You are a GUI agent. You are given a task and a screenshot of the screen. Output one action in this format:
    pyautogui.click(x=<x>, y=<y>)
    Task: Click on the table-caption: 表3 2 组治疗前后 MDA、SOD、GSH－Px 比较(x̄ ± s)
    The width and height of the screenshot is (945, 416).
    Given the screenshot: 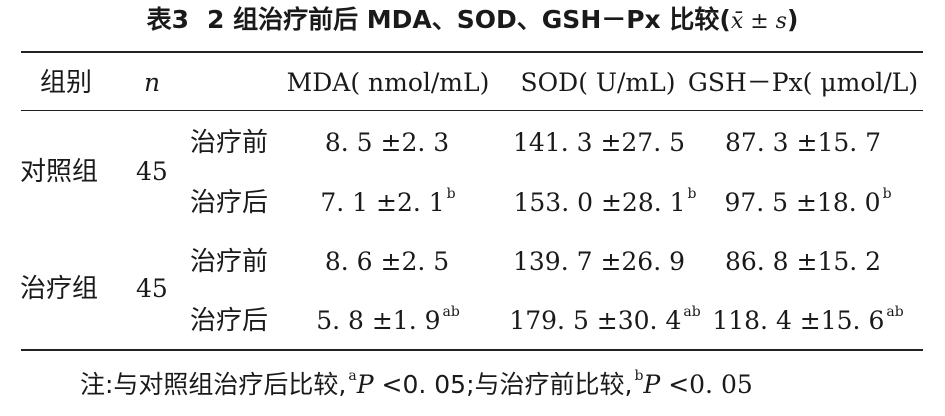 What is the action you would take?
    pyautogui.click(x=472, y=21)
    